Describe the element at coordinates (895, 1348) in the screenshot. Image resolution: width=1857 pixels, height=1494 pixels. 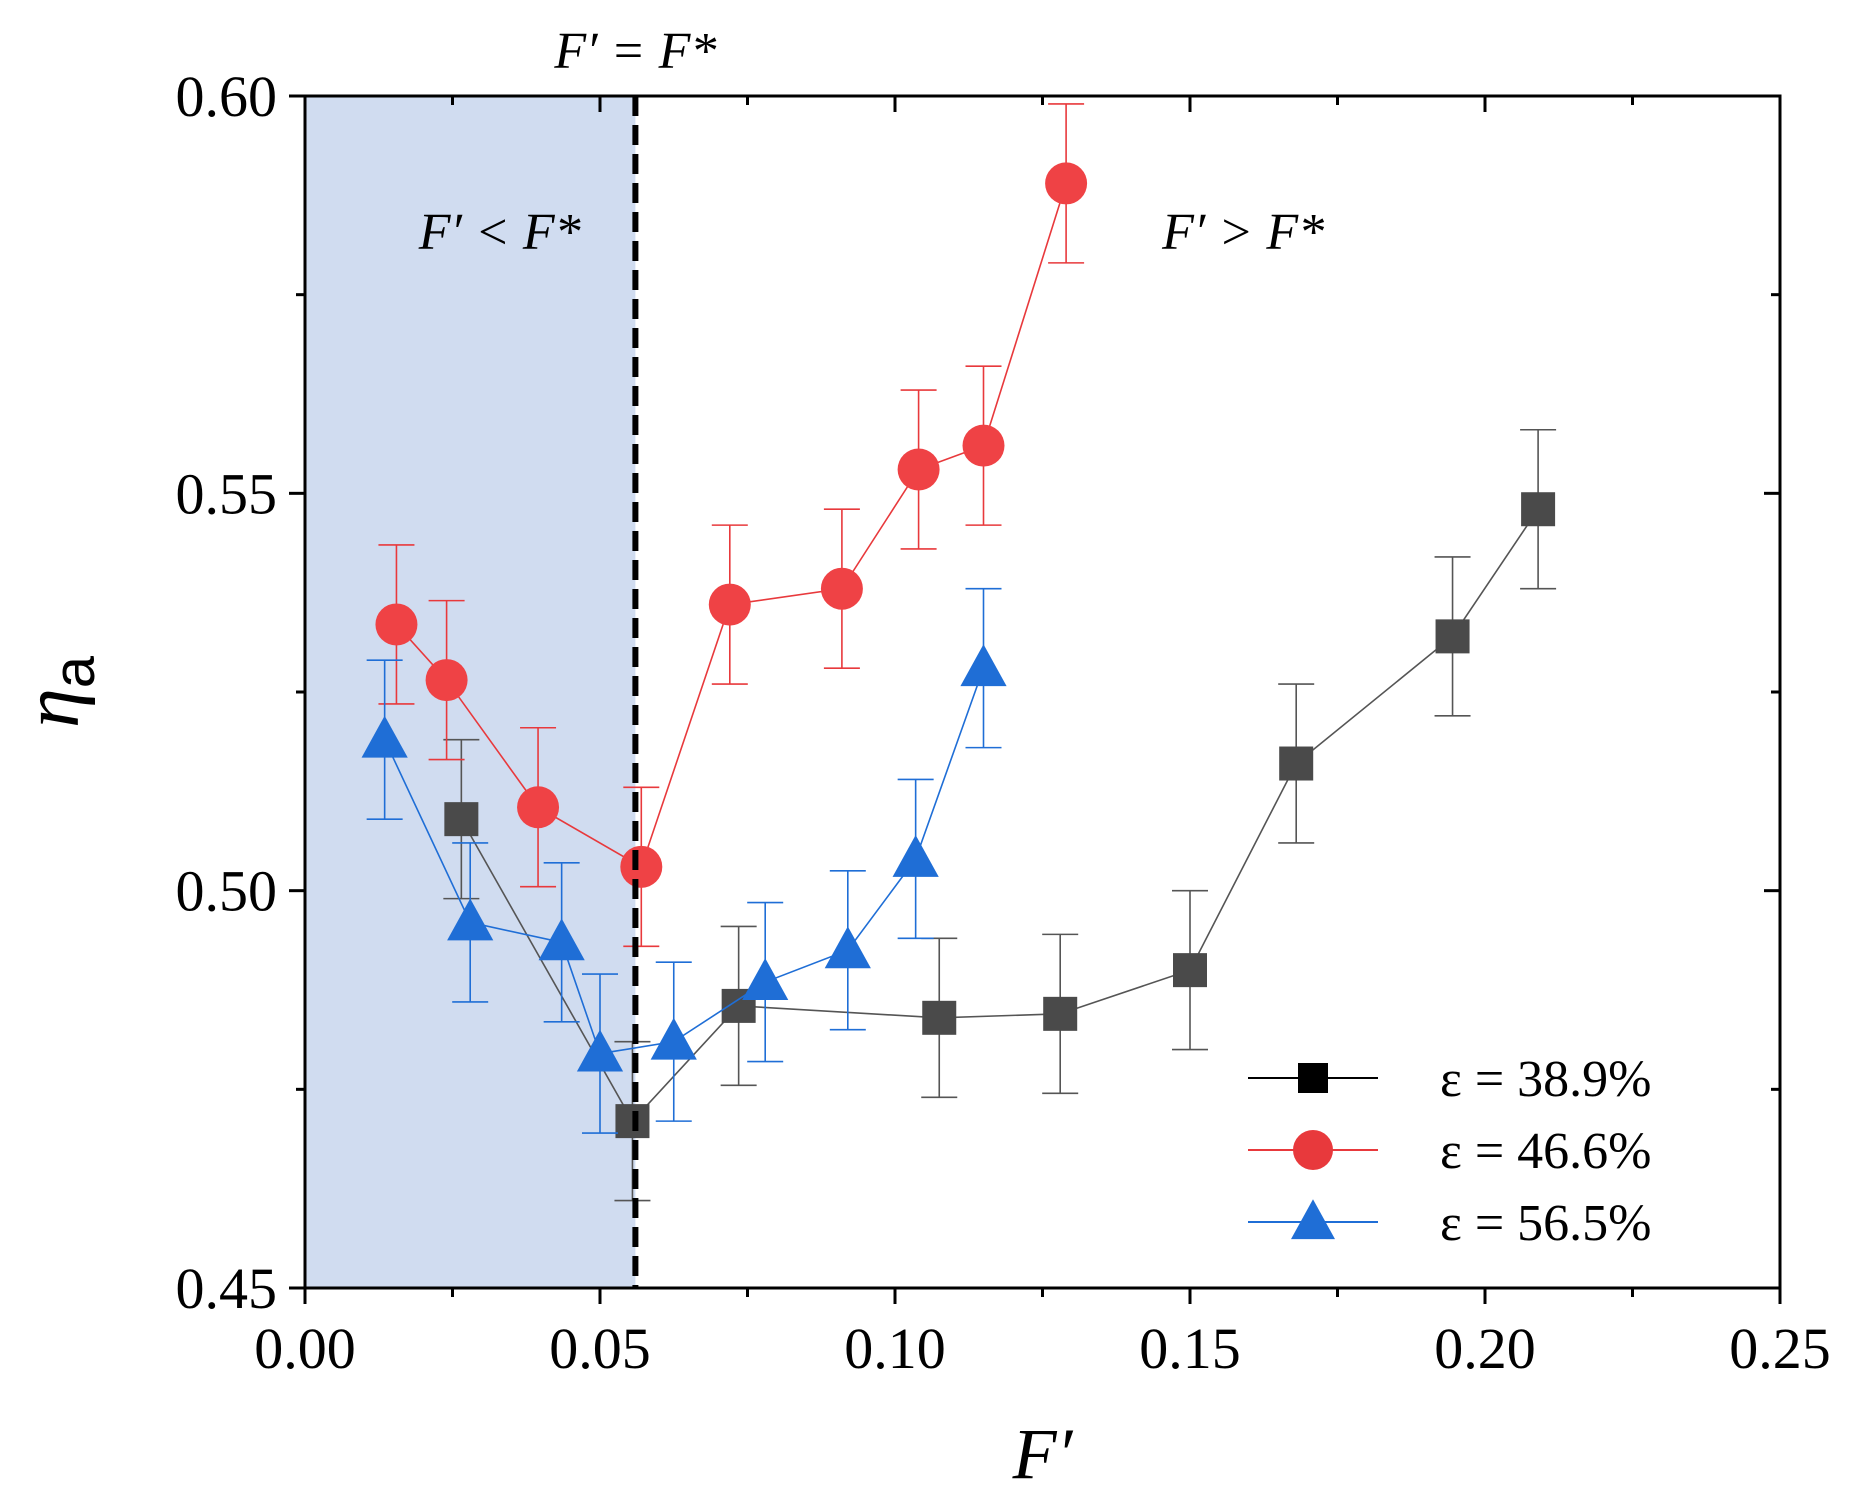
I see `x-tick-label: 0.10` at that location.